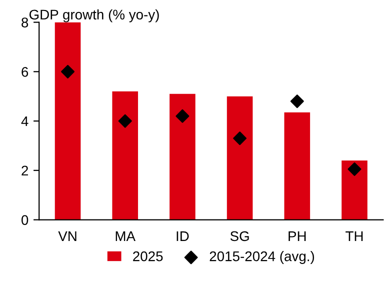 This screenshot has width=391, height=297. Describe the element at coordinates (182, 236) in the screenshot. I see `x-tick-label: ID` at that location.